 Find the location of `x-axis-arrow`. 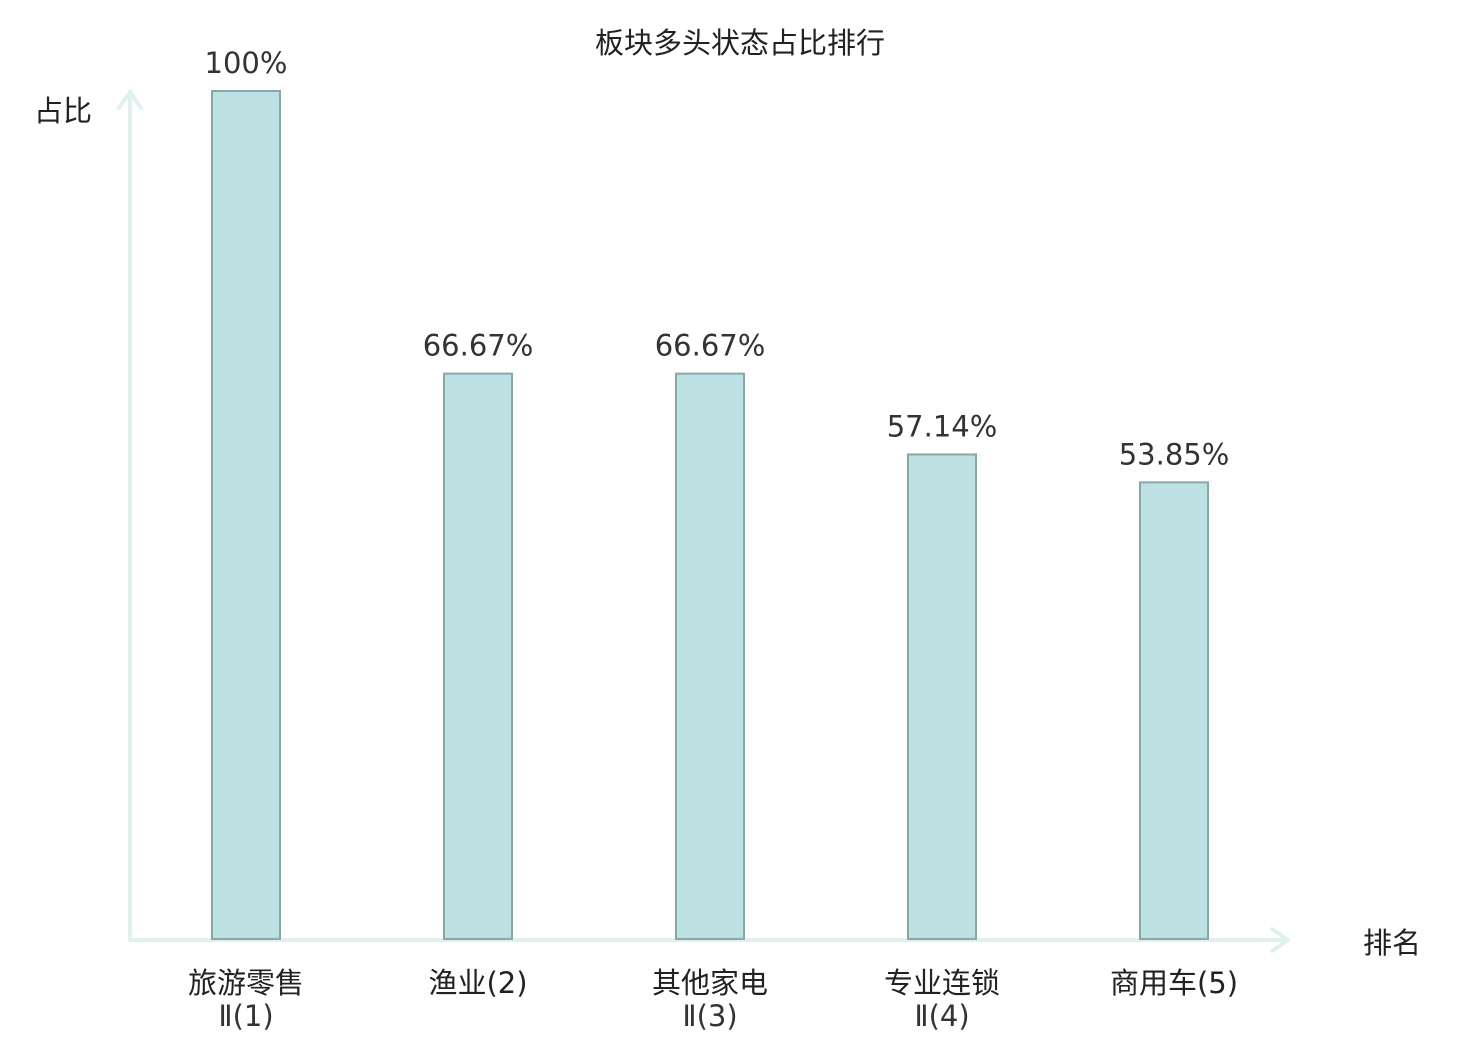

x-axis-arrow is located at coordinates (1280, 940).